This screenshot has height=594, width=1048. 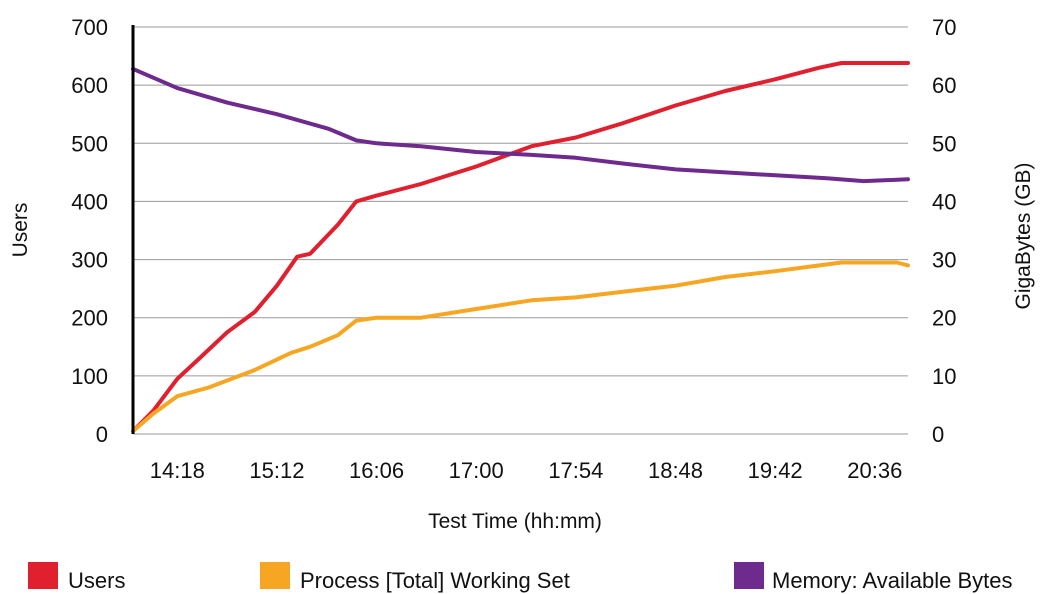 What do you see at coordinates (177, 470) in the screenshot?
I see `x-tick-label: 14:18` at bounding box center [177, 470].